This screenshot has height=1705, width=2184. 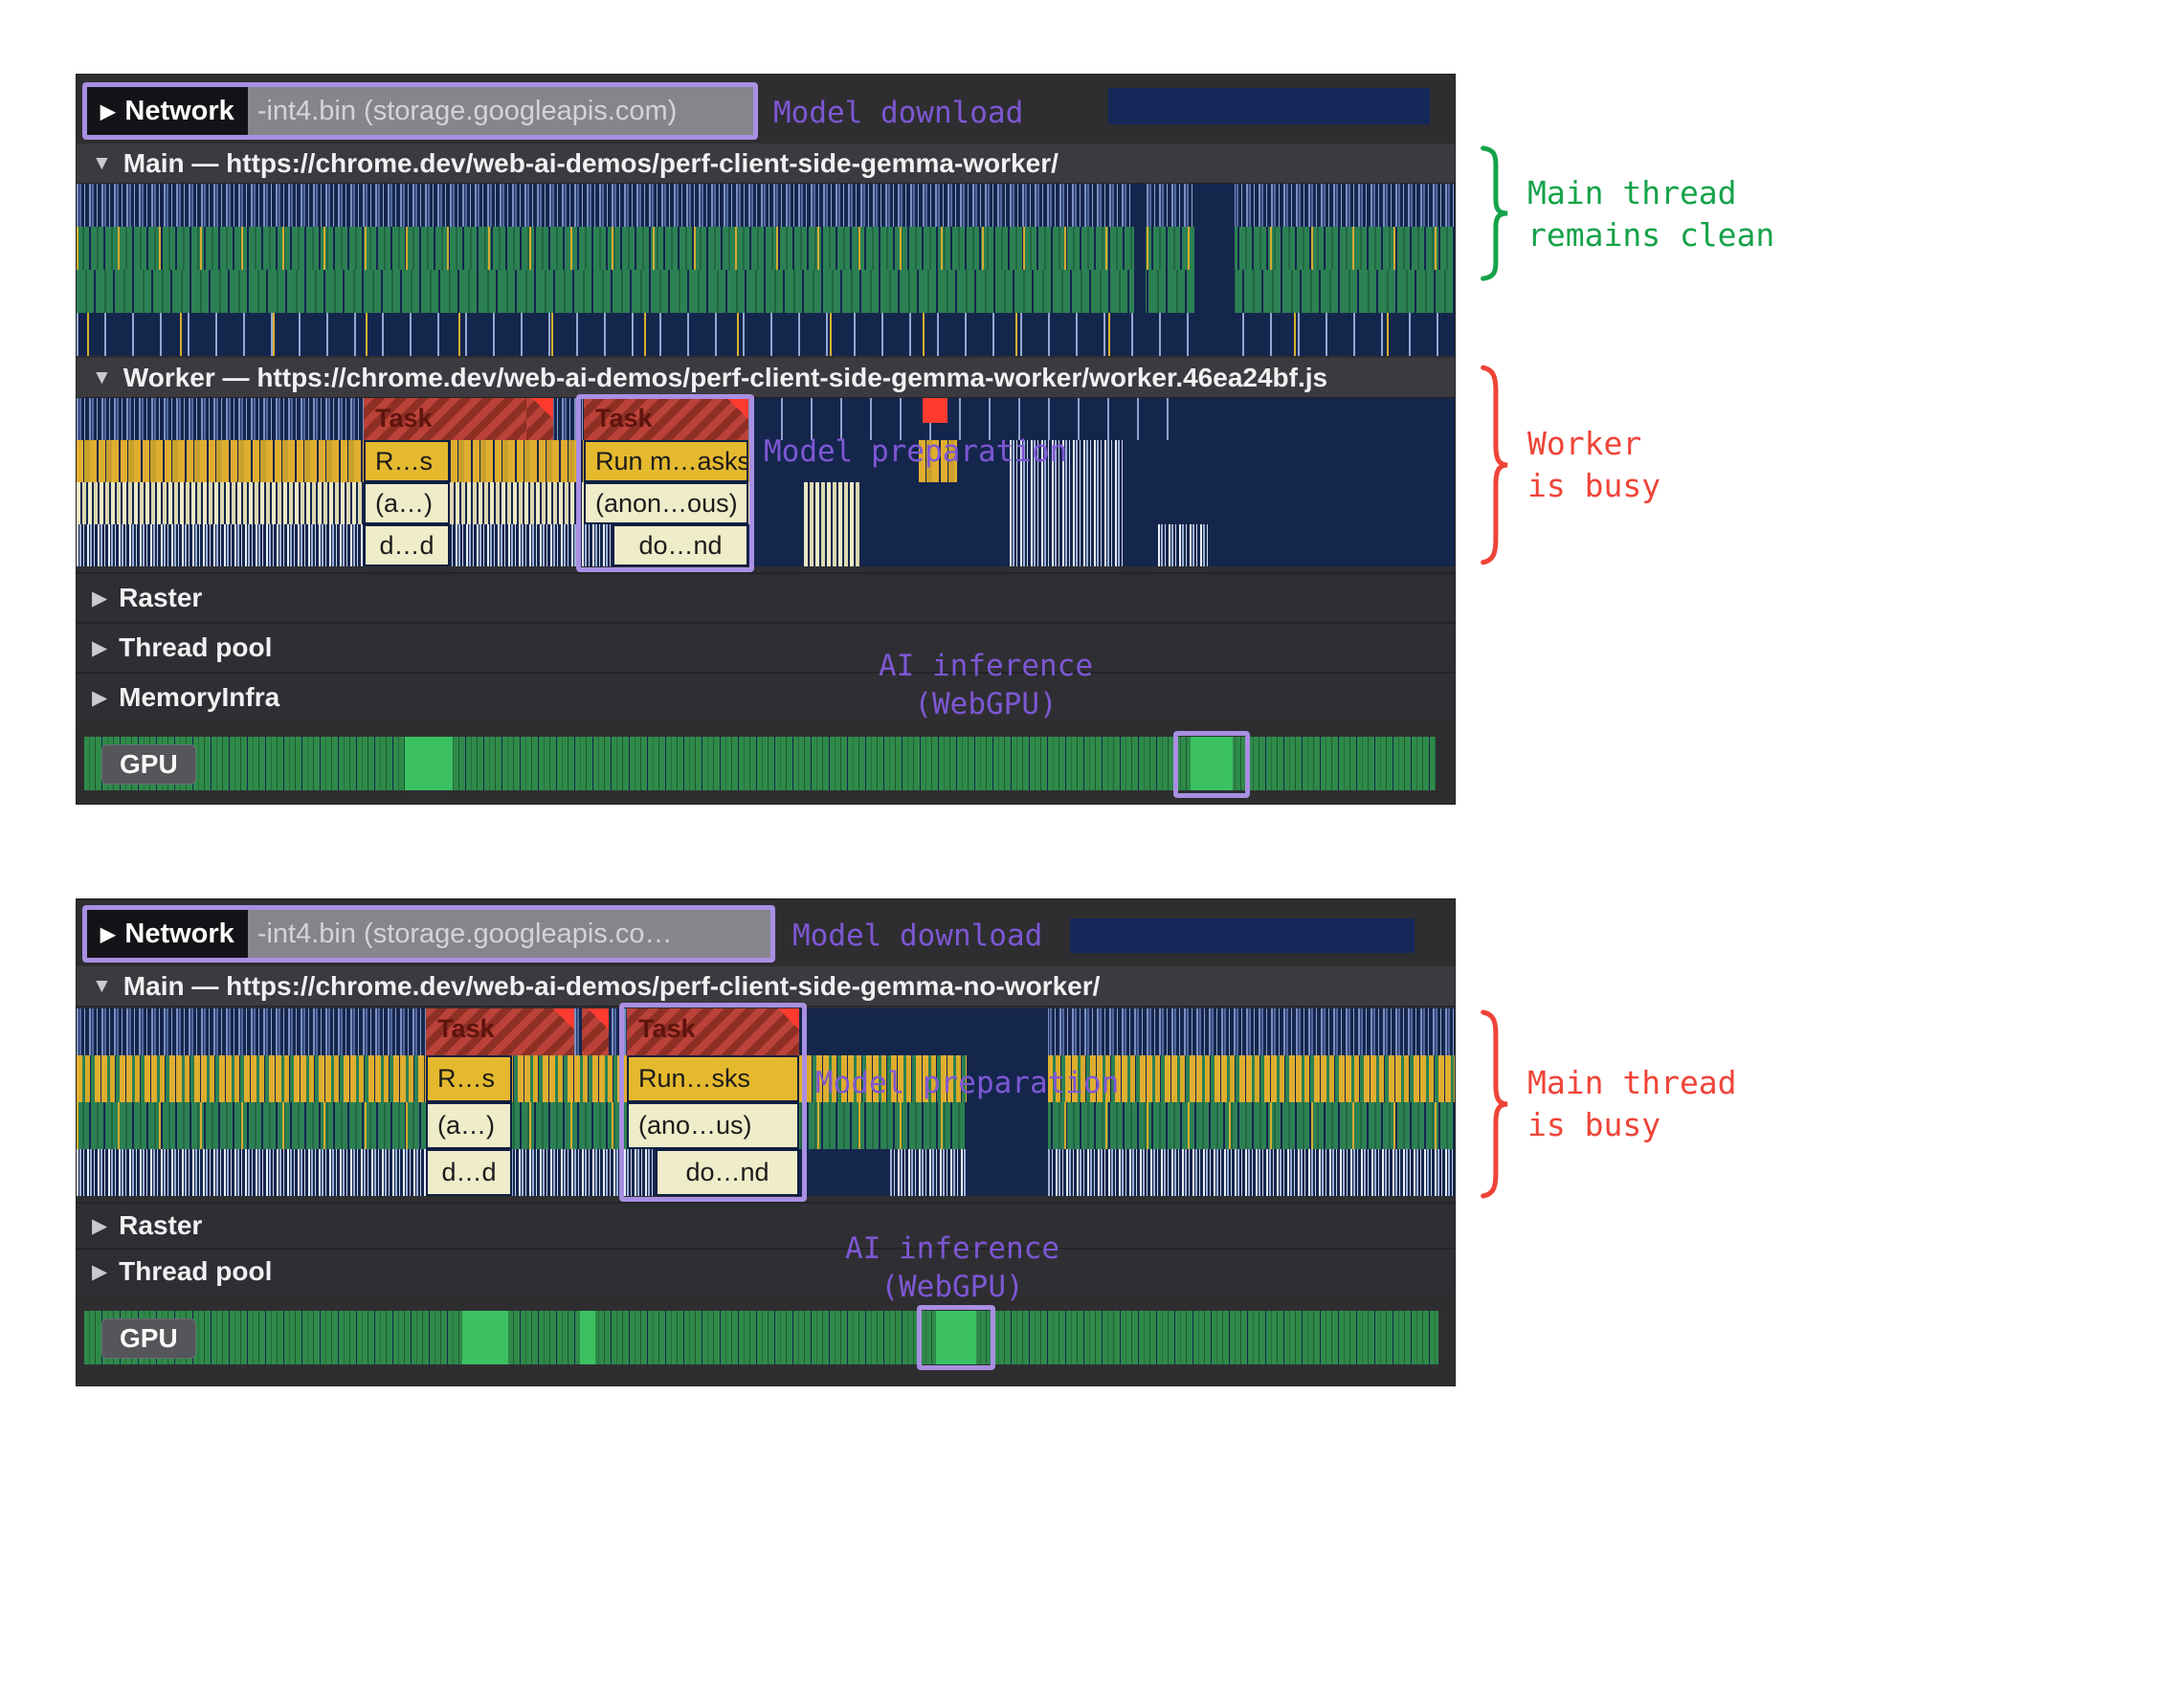 What do you see at coordinates (1494, 213) in the screenshot?
I see `green-brace` at bounding box center [1494, 213].